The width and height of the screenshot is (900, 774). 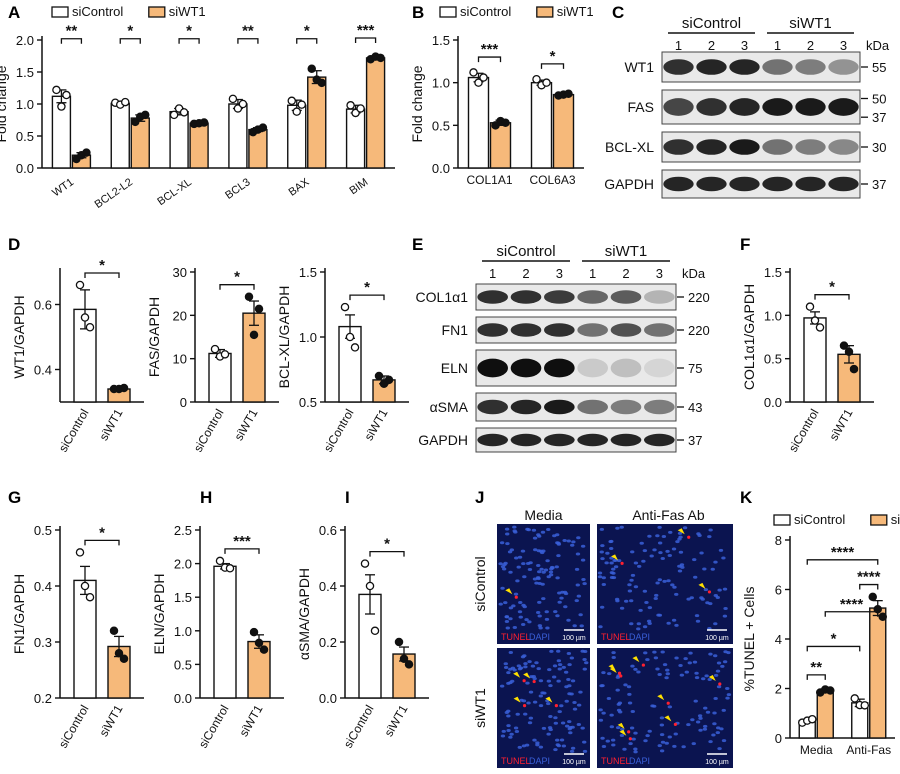 What do you see at coordinates (810, 45) in the screenshot?
I see `blot-lane-number: 2` at bounding box center [810, 45].